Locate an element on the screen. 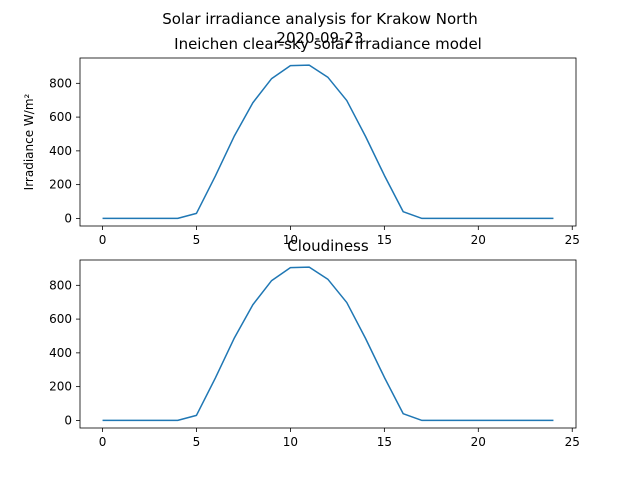 Image resolution: width=640 pixels, height=480 pixels. bottom-xtick-label: 15 is located at coordinates (384, 442).